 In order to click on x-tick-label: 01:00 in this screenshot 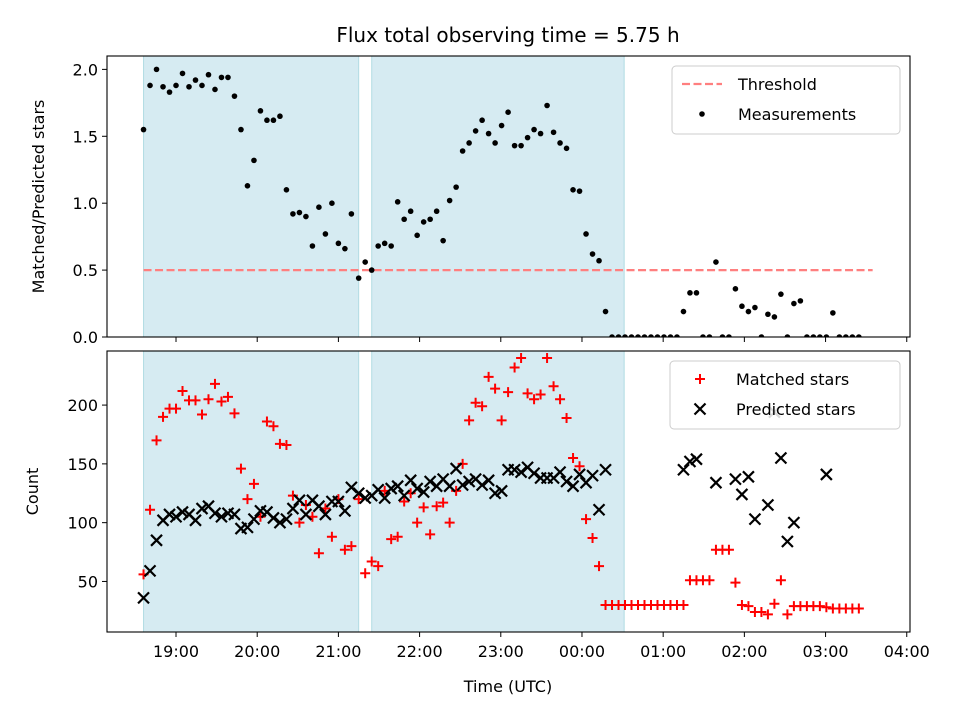, I will do `click(663, 651)`.